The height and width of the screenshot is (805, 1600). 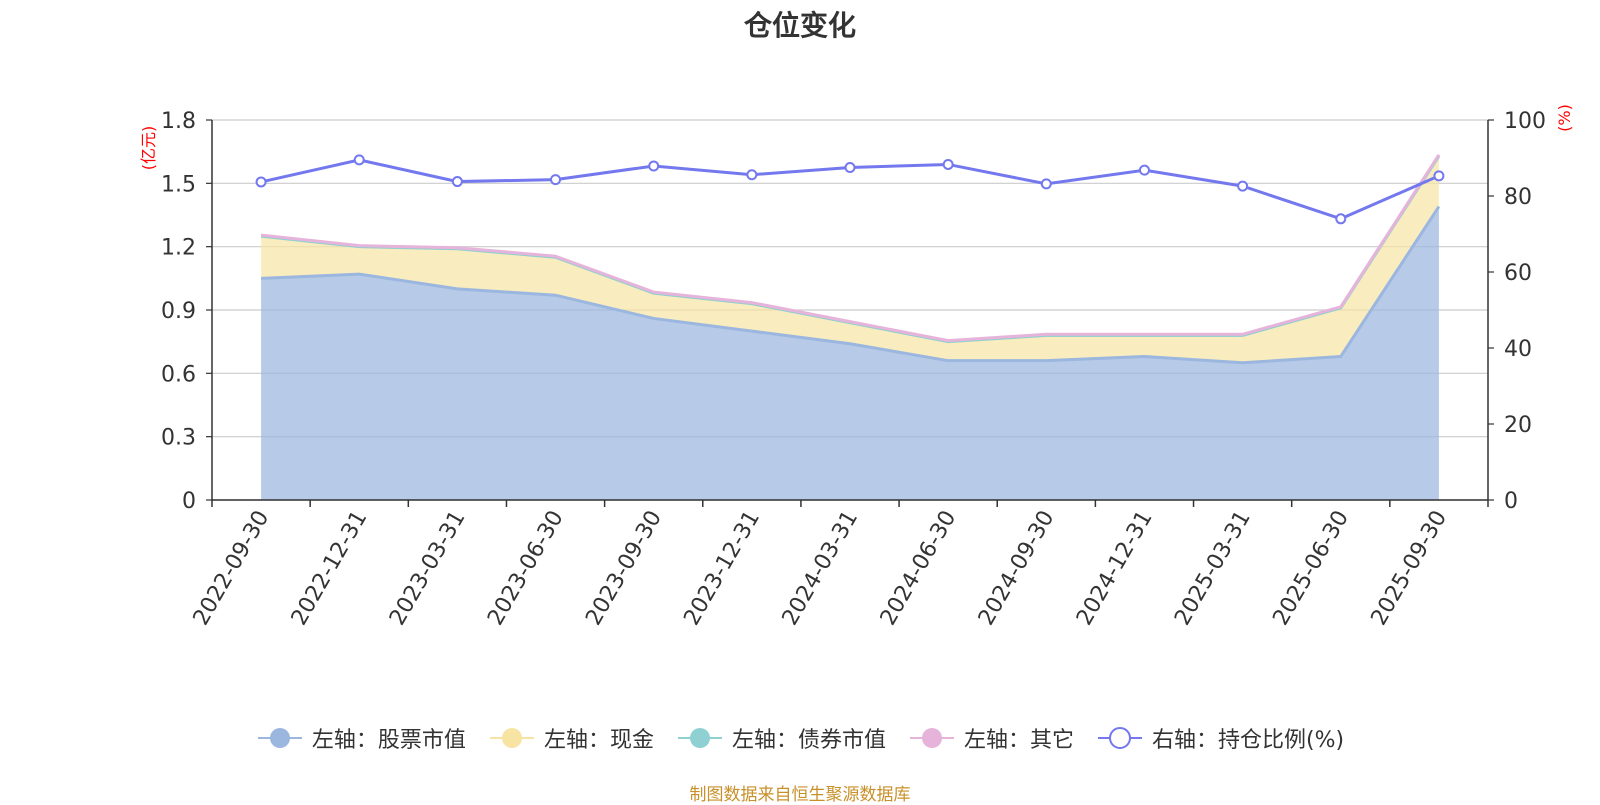 What do you see at coordinates (1518, 197) in the screenshot?
I see `right-tick-label: 80` at bounding box center [1518, 197].